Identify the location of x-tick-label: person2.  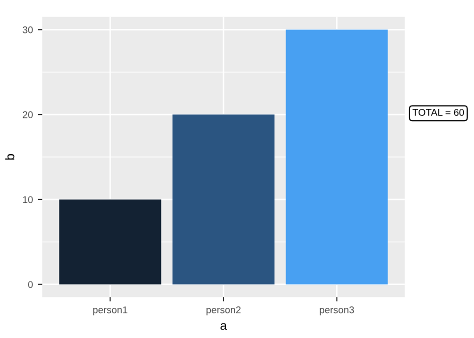
(223, 311).